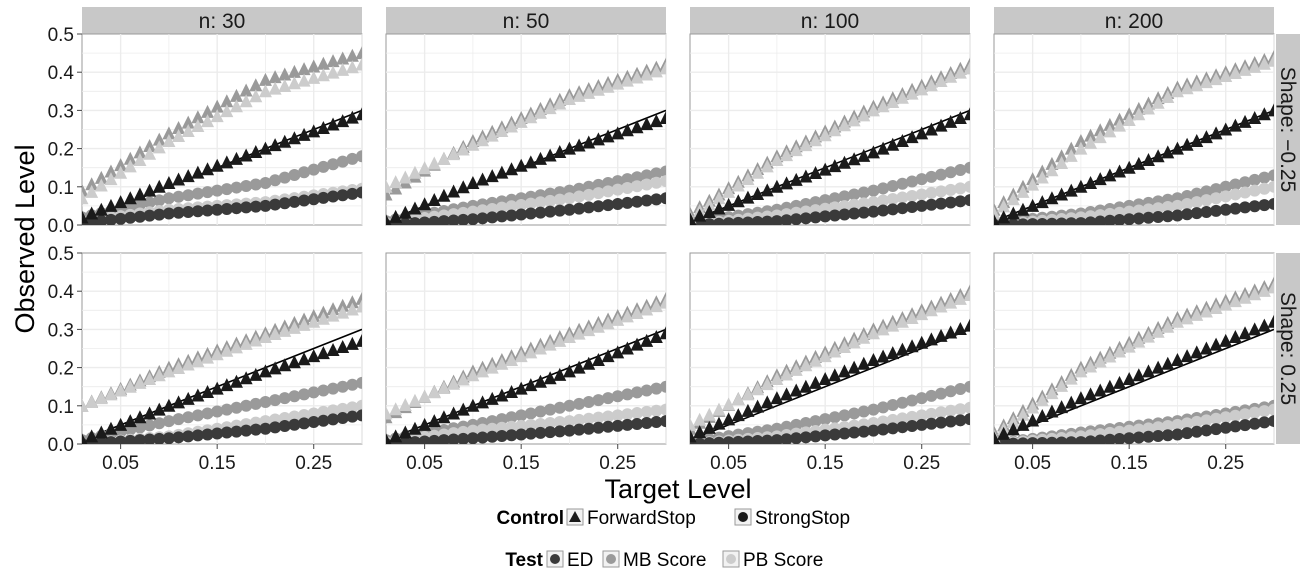 This screenshot has height=581, width=1304. I want to click on x-tick-label: 0.25, so click(921, 463).